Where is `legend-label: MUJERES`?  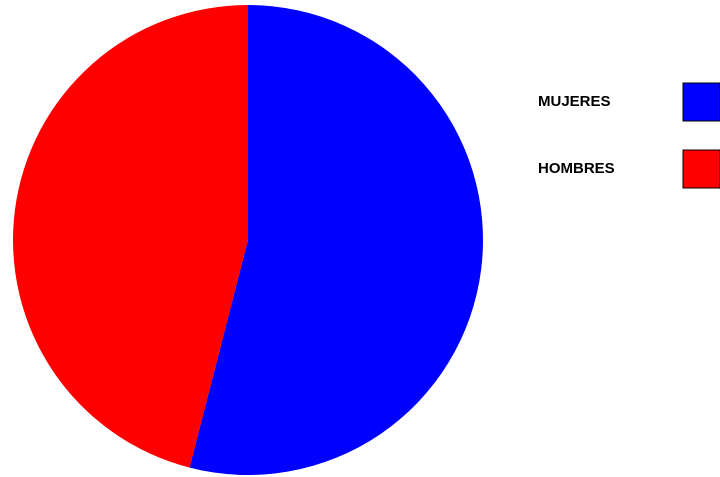
legend-label: MUJERES is located at coordinates (574, 101).